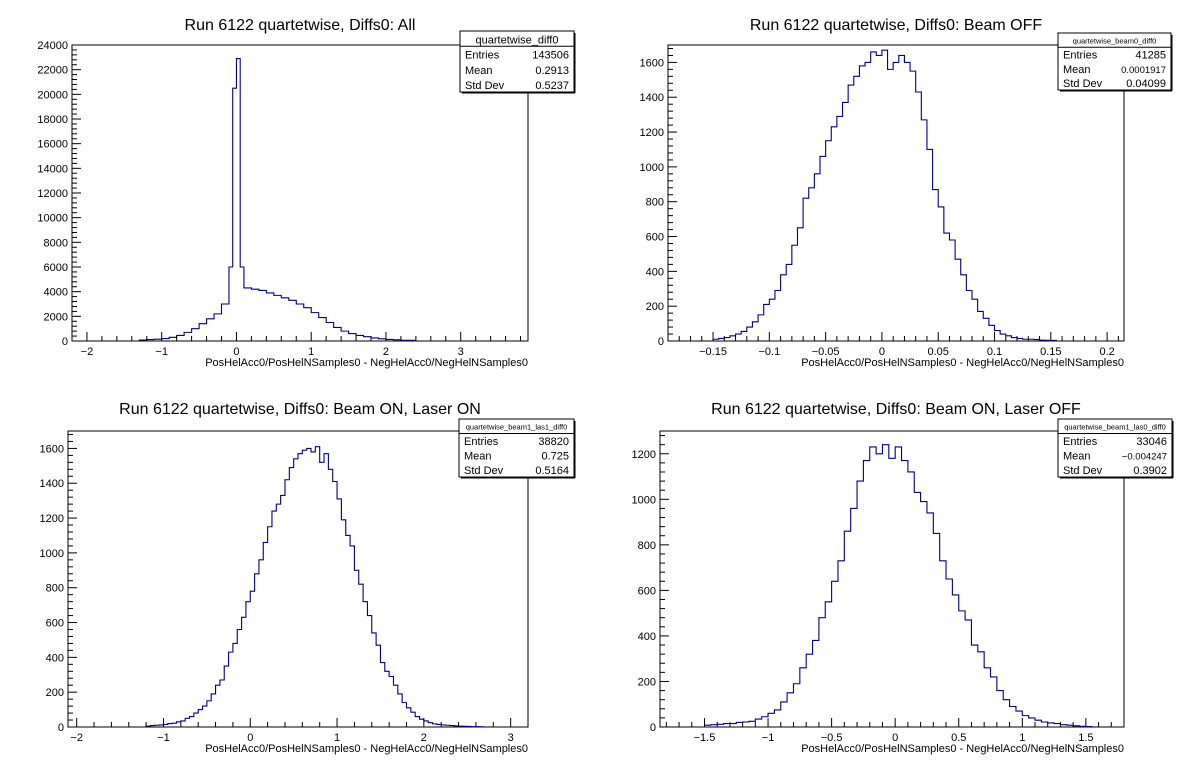 This screenshot has height=772, width=1196. Describe the element at coordinates (1146, 84) in the screenshot. I see `stats-row-value: 0.04099` at that location.